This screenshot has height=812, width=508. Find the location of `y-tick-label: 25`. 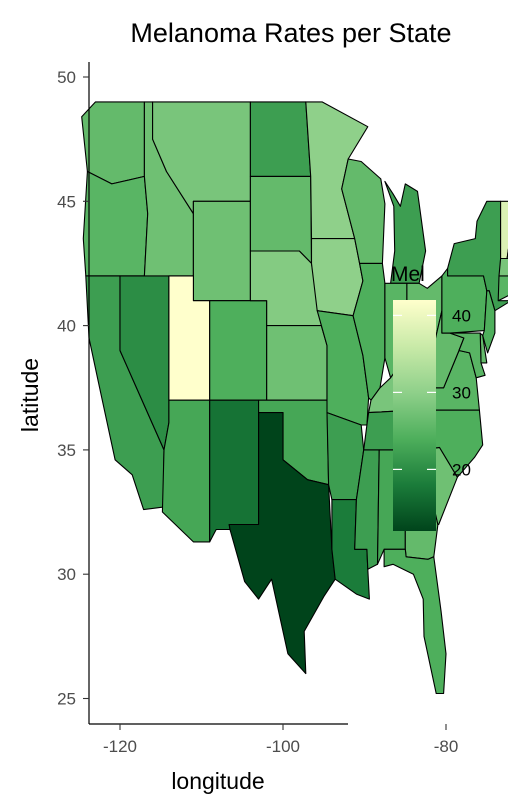

y-tick-label: 25 is located at coordinates (66, 699).